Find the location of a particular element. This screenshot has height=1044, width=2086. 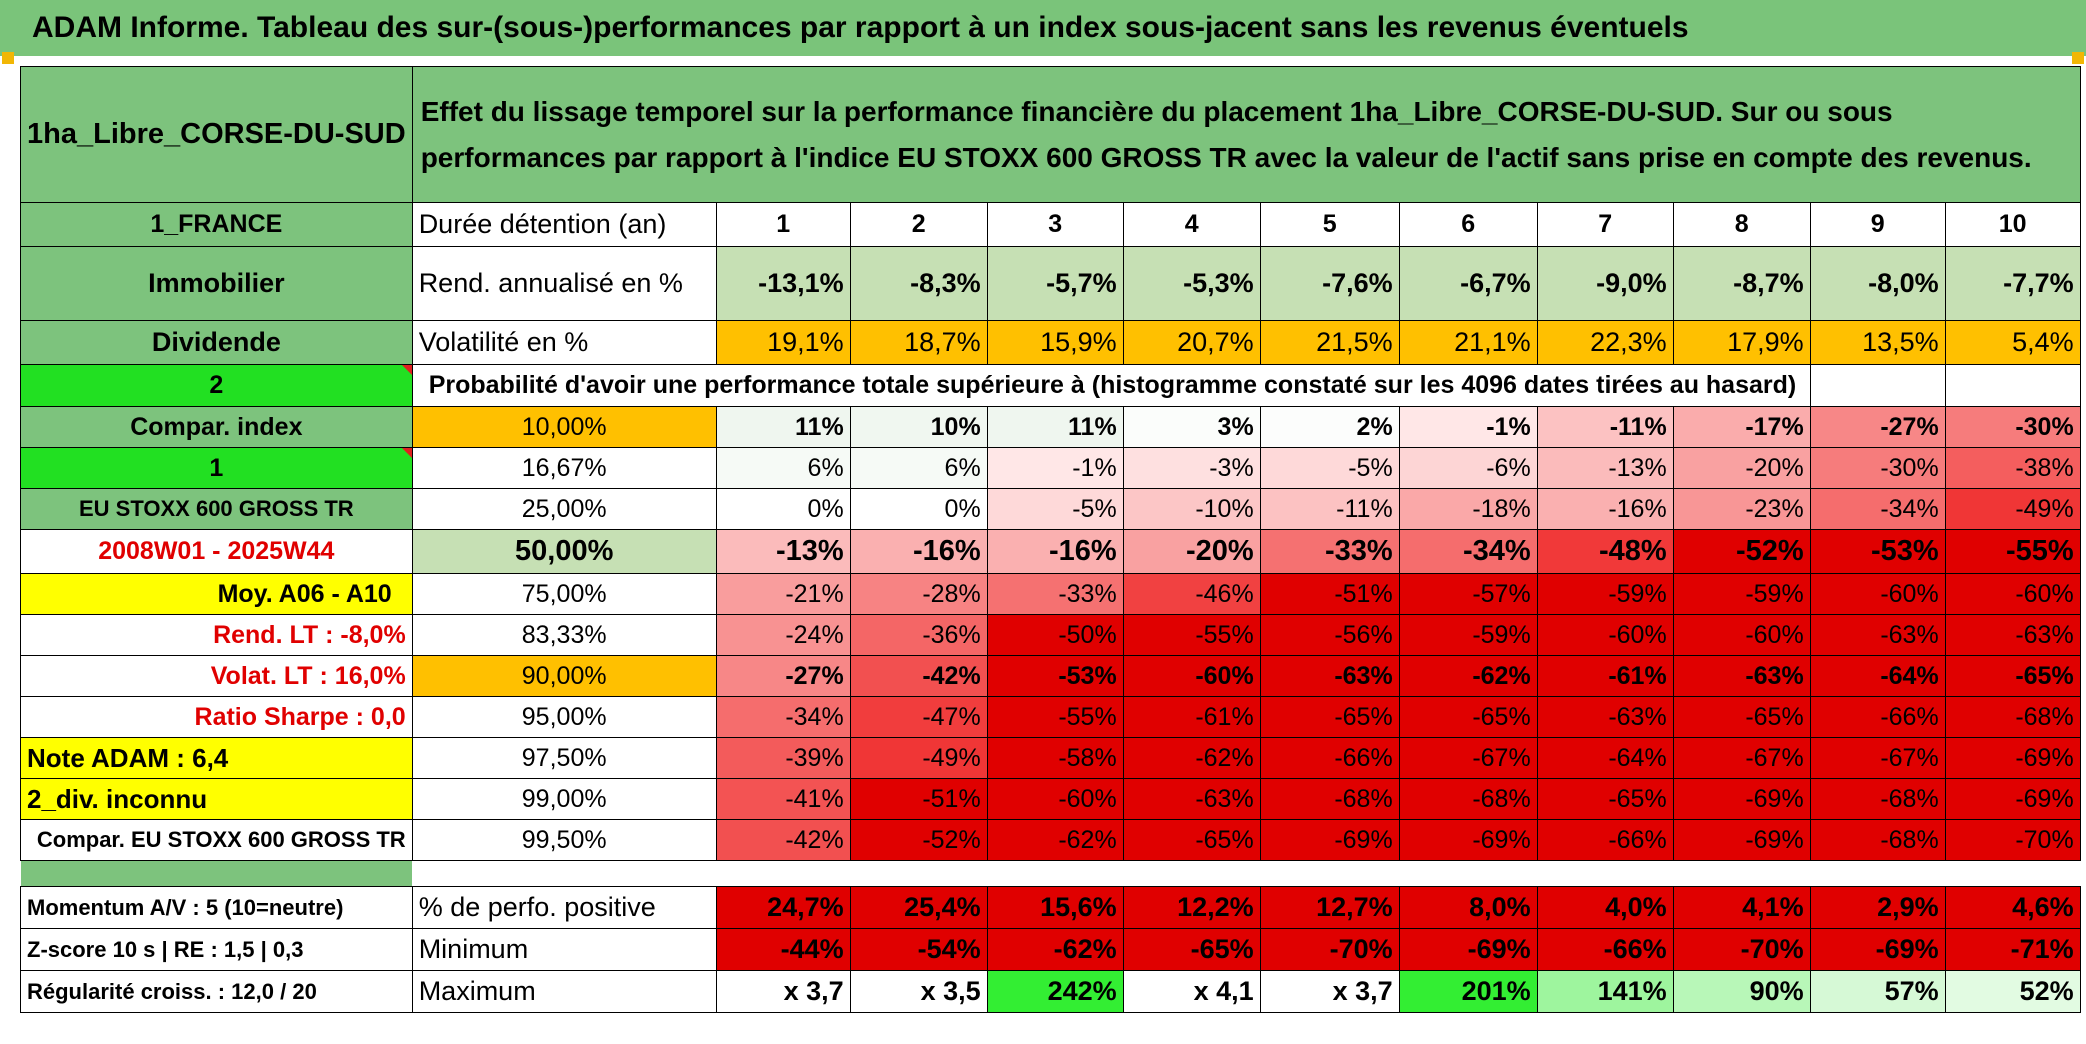

minimum-cell: -44% is located at coordinates (783, 949).